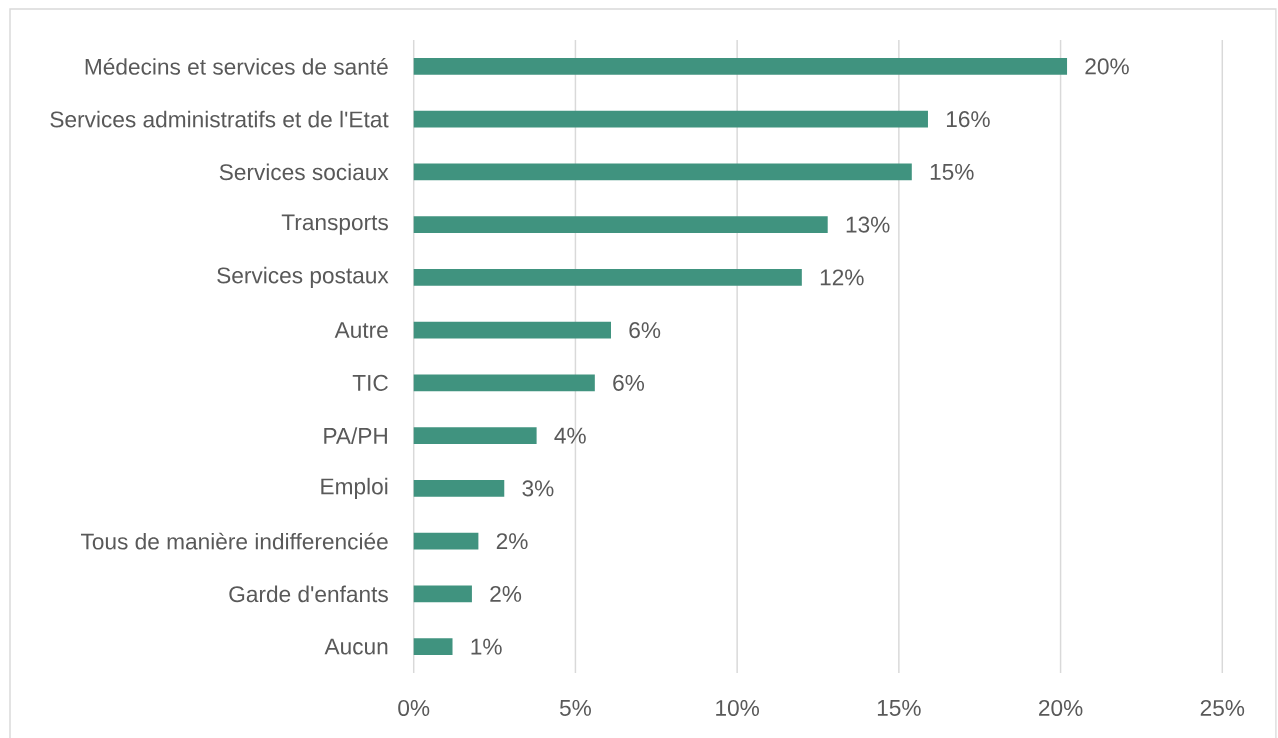 The height and width of the screenshot is (738, 1278). Describe the element at coordinates (842, 277) in the screenshot. I see `data-label: 12%` at that location.